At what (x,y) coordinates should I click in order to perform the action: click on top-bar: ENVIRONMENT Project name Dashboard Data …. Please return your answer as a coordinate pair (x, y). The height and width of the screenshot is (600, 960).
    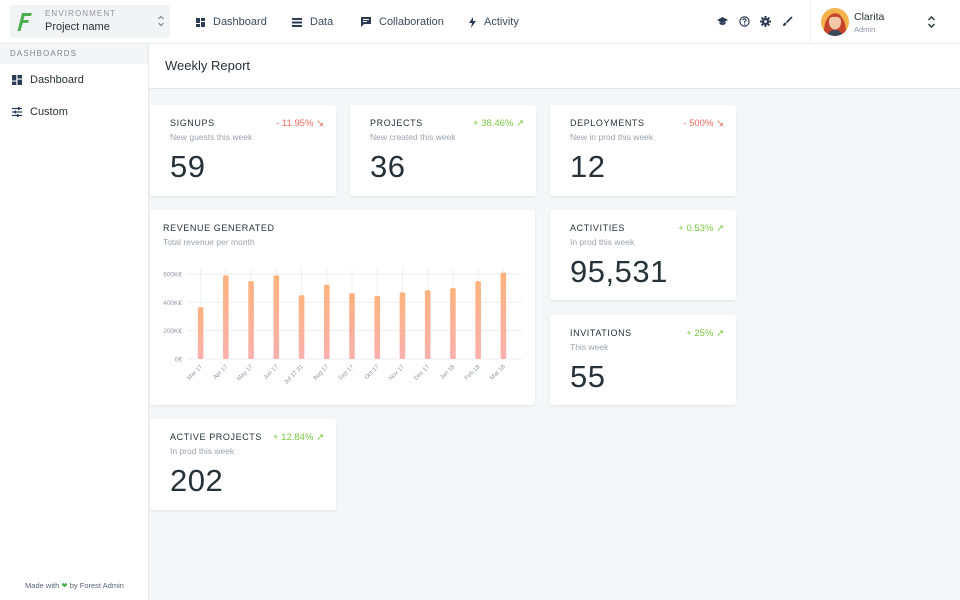
    Looking at the image, I should click on (480, 22).